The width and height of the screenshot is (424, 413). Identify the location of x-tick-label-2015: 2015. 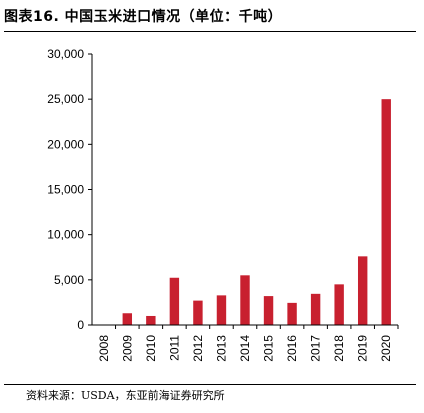
(269, 348).